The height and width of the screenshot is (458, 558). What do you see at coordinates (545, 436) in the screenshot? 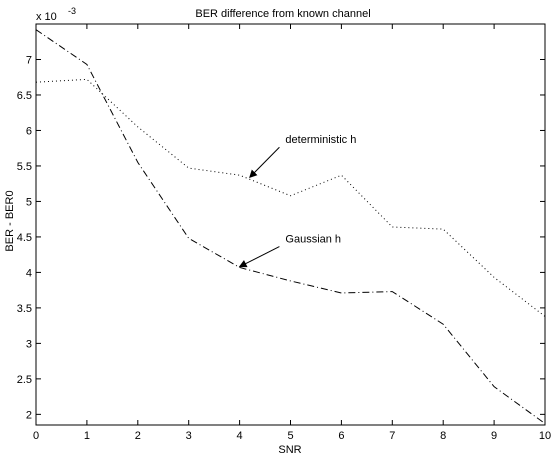
I see `x-tick-label-10: 10` at bounding box center [545, 436].